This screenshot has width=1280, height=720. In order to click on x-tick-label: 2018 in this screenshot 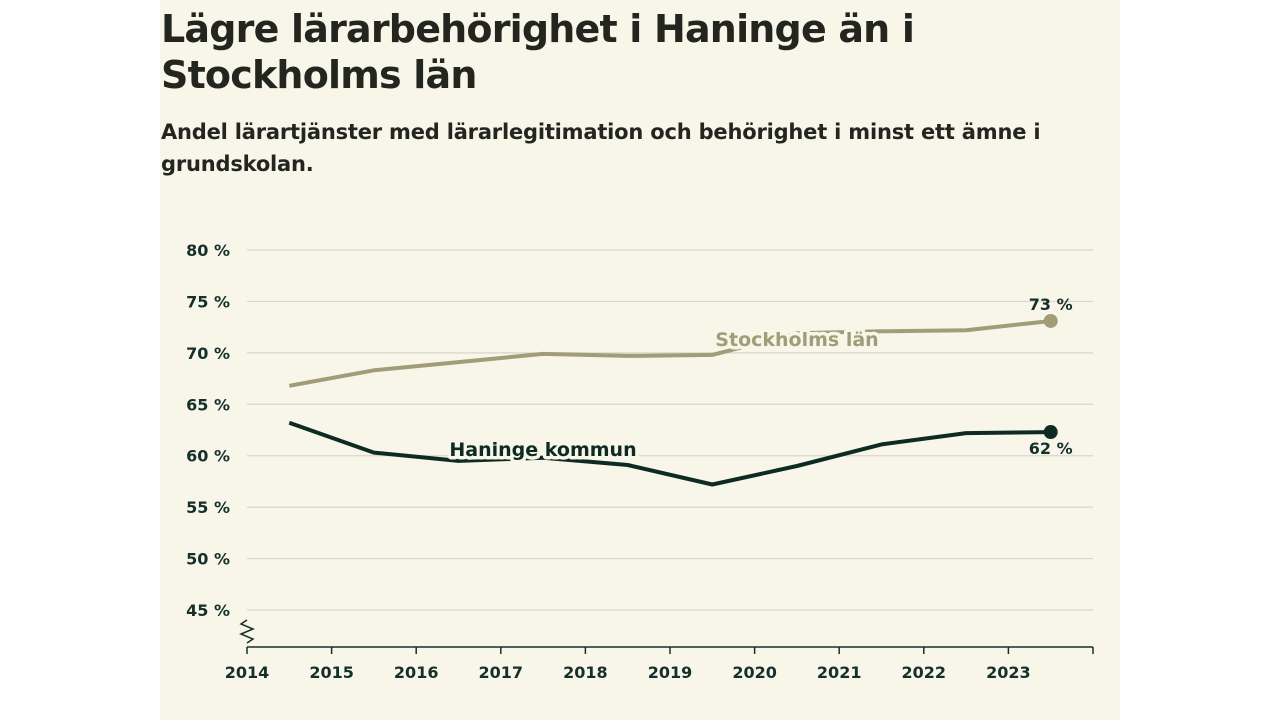, I will do `click(585, 672)`.